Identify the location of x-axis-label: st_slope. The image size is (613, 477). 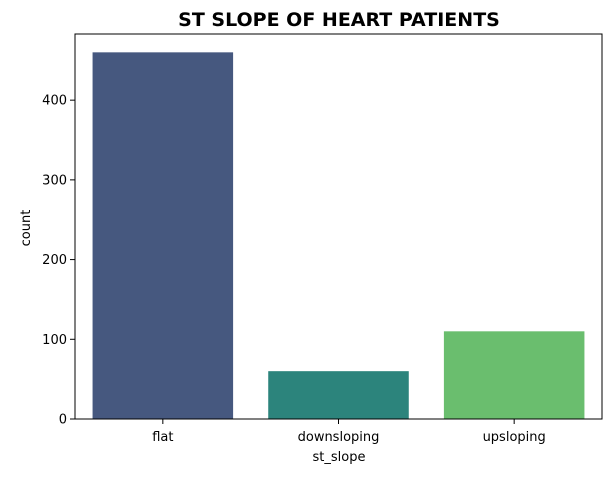
(339, 457).